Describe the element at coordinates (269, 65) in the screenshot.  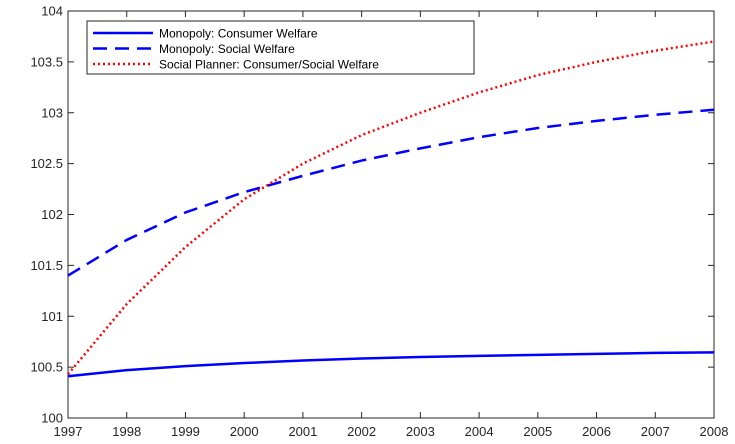
I see `legend-label-3: Social Planner: Consumer/Social Welfare` at that location.